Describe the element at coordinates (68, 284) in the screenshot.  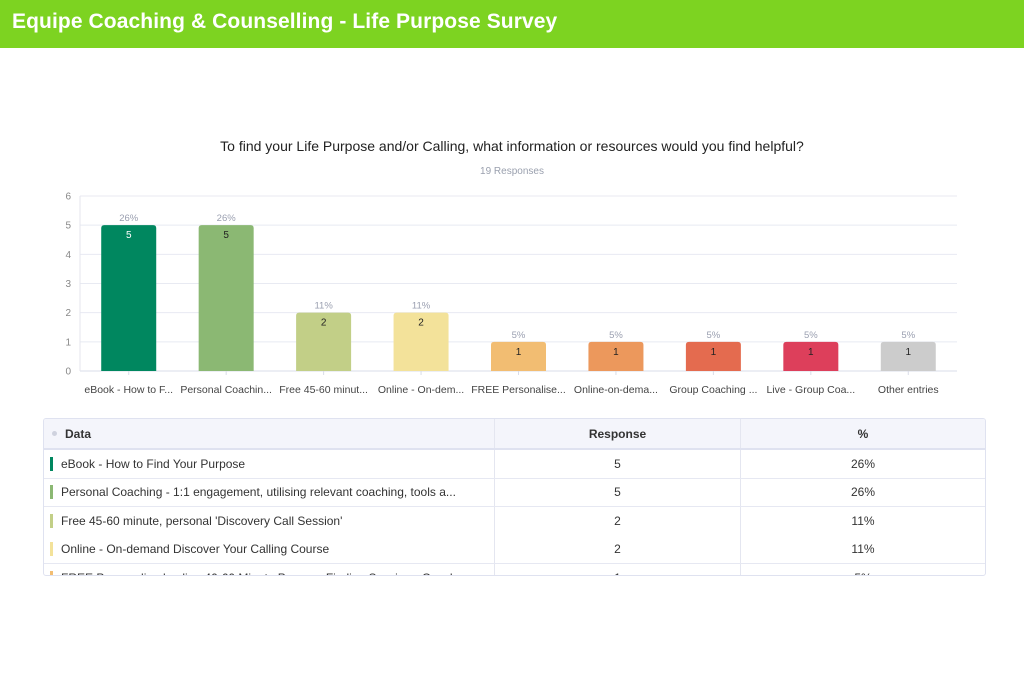
I see `y-tick-label: 3` at that location.